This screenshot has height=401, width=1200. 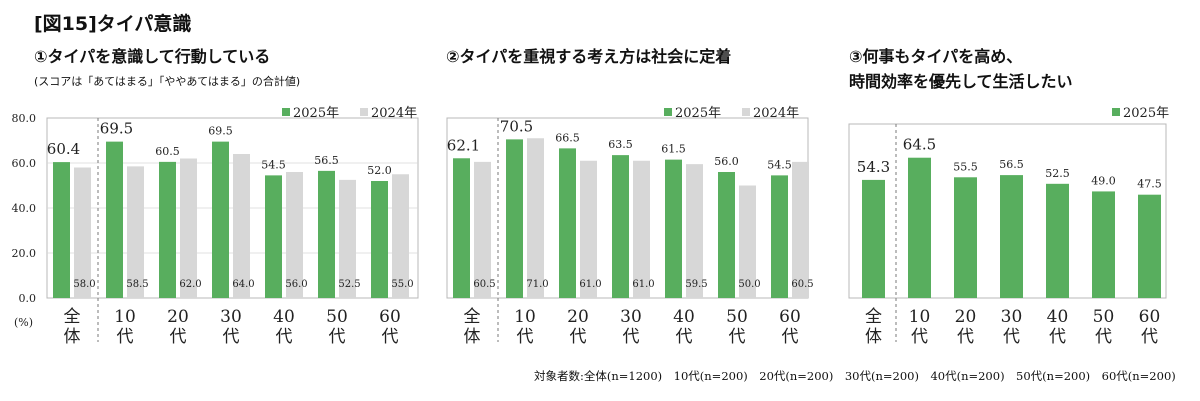 I want to click on value-label-2025年: 55.5, so click(x=965, y=166).